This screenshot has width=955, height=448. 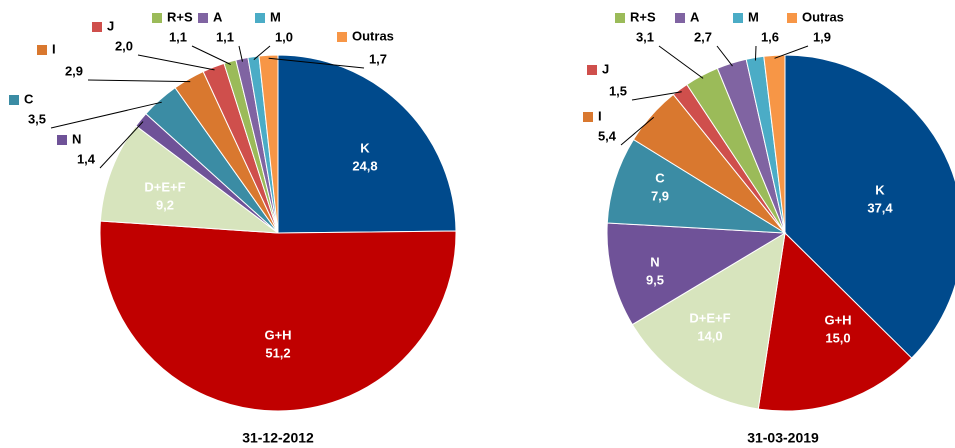 I want to click on slice-value: 9,5, so click(x=655, y=279).